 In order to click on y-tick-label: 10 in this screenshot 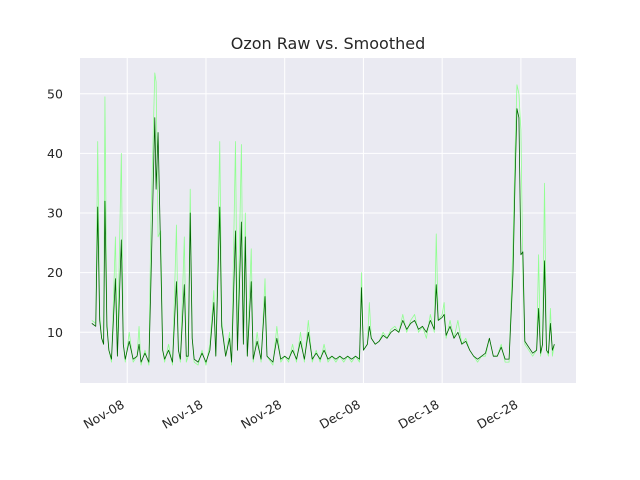, I will do `click(55, 332)`.